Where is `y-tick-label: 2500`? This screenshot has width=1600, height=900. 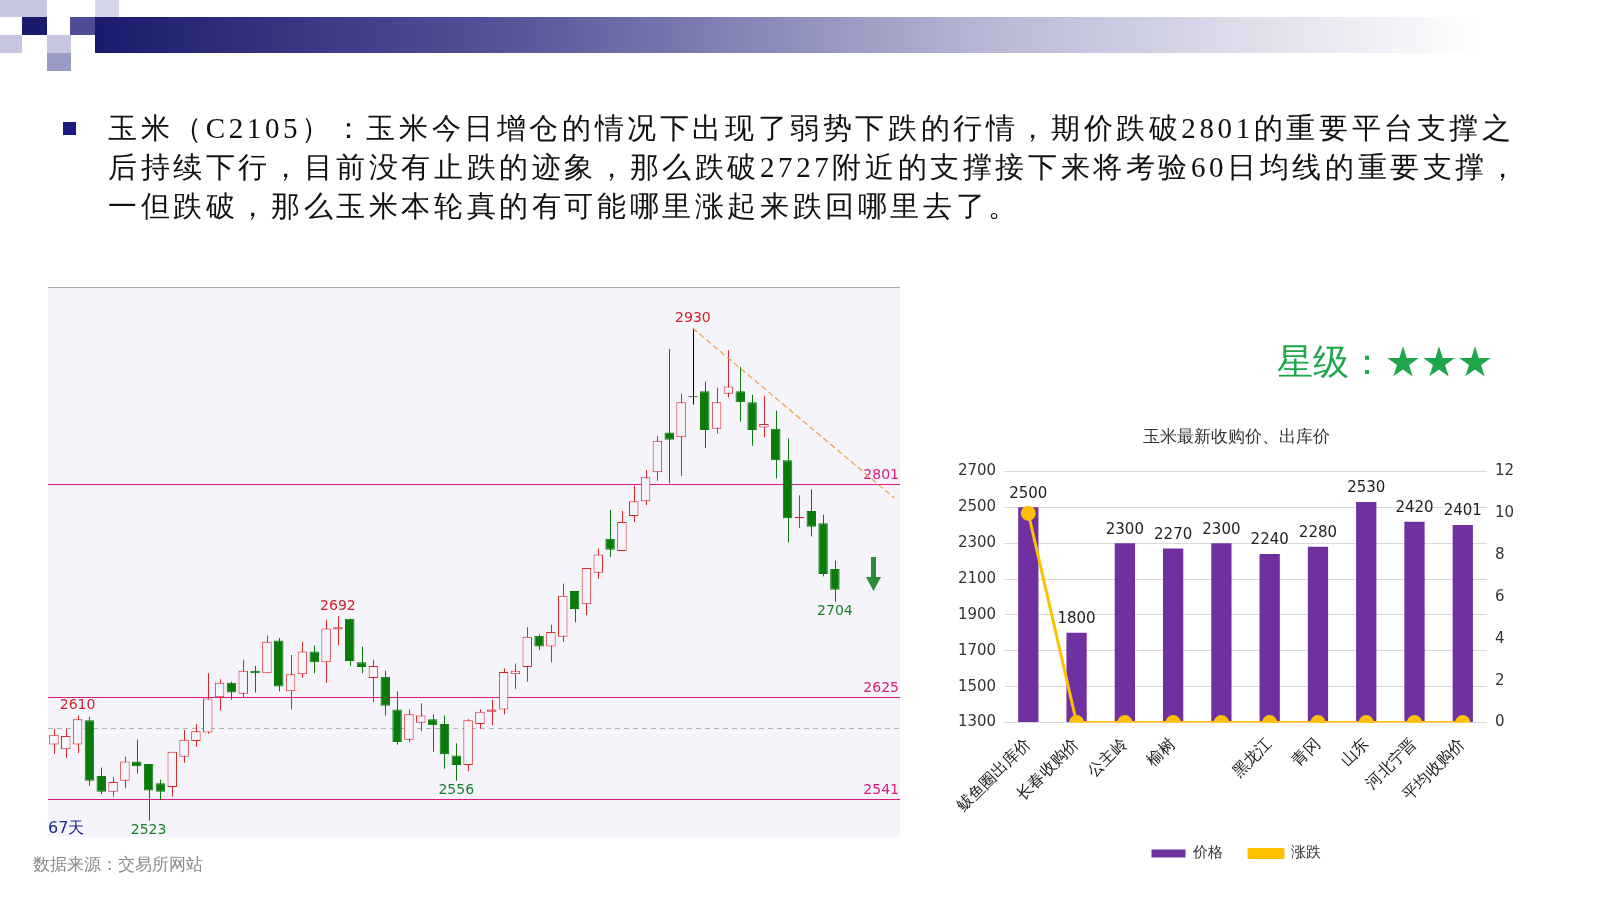
y-tick-label: 2500 is located at coordinates (977, 506).